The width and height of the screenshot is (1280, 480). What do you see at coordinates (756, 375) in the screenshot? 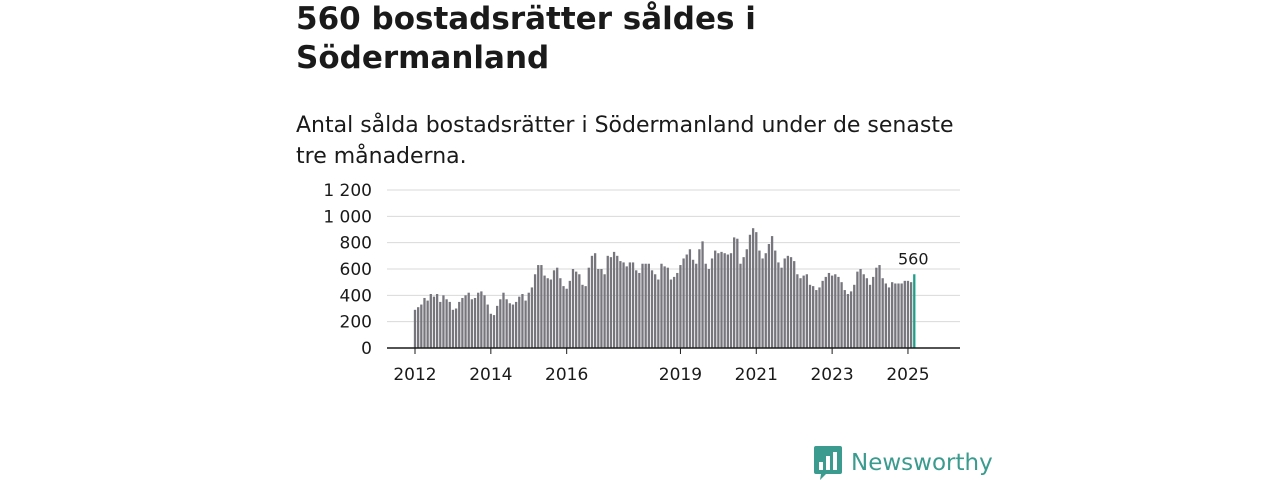
I see `x-tick-label: 2021` at bounding box center [756, 375].